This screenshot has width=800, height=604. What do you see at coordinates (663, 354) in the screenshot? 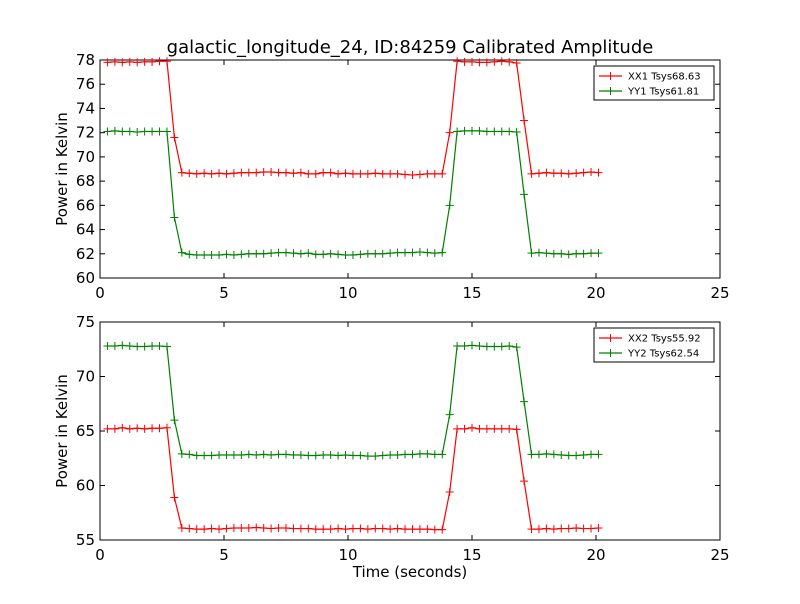
I see `legend-label: YY2 Tsys62.54` at bounding box center [663, 354].